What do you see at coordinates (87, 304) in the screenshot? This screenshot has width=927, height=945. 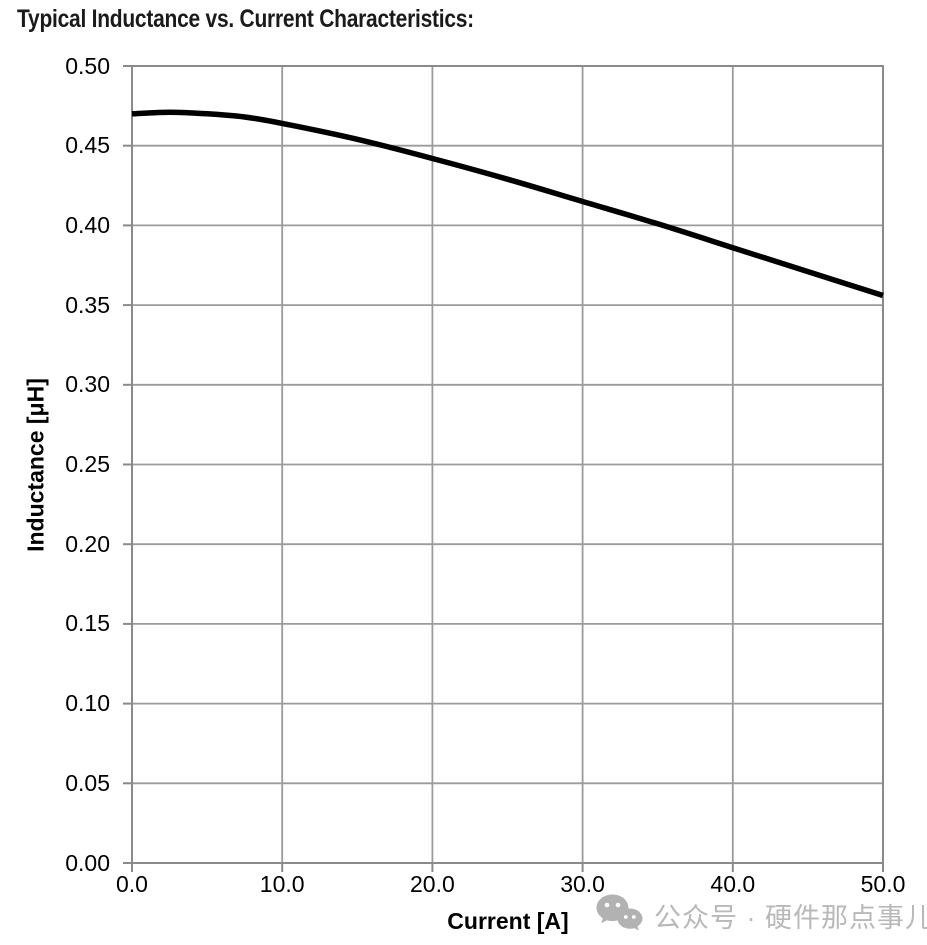 I see `y-tick-label: 0.35` at bounding box center [87, 304].